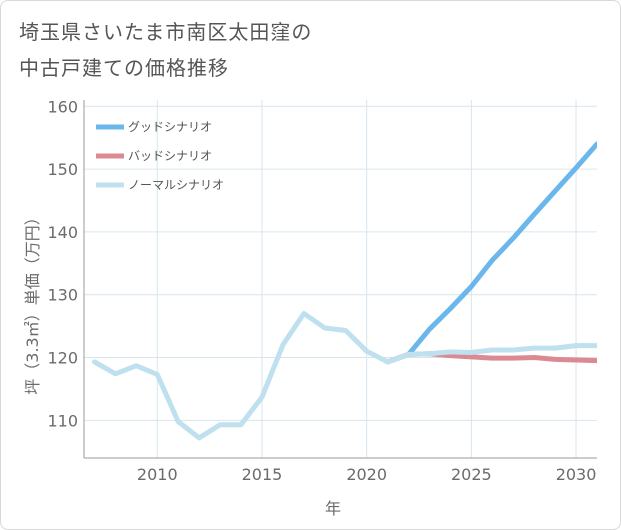  I want to click on y-tick-label: 110, so click(62, 420).